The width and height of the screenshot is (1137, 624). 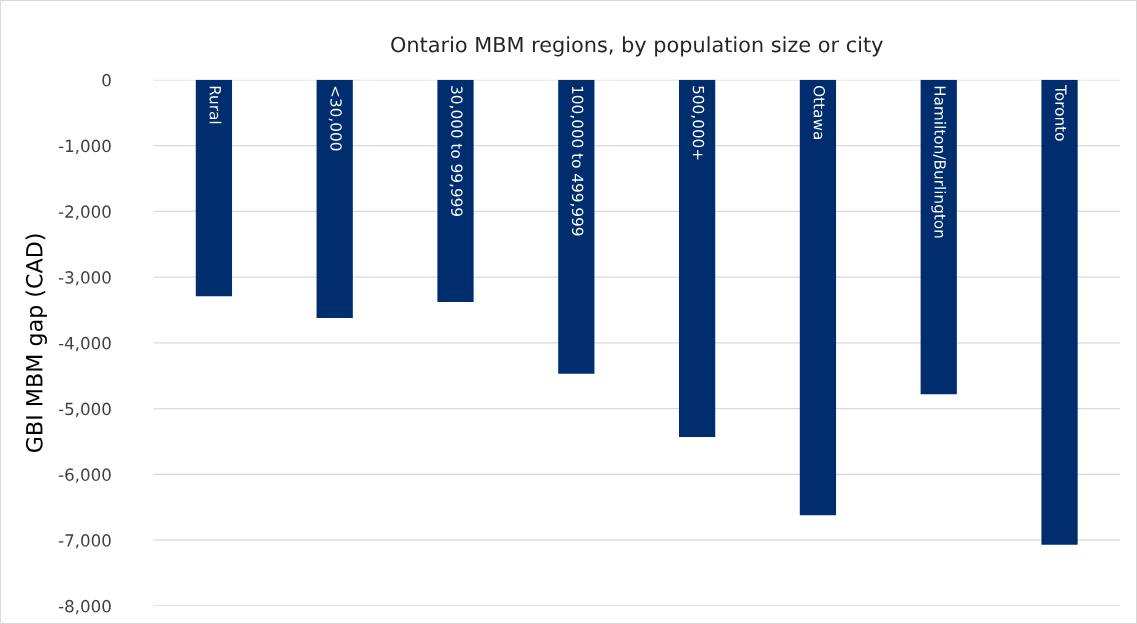 I want to click on y-axis-title: GBI MBM gap (CAD), so click(x=36, y=343).